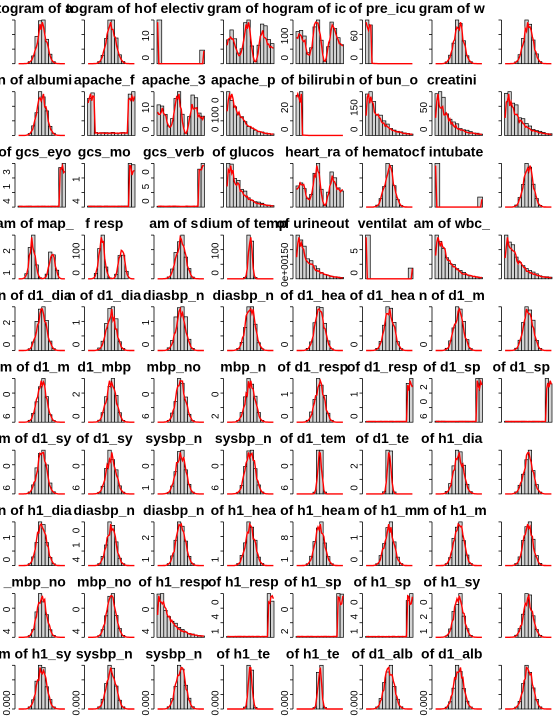  Describe the element at coordinates (104, 653) in the screenshot. I see `panel-title: sysbp_n` at that location.